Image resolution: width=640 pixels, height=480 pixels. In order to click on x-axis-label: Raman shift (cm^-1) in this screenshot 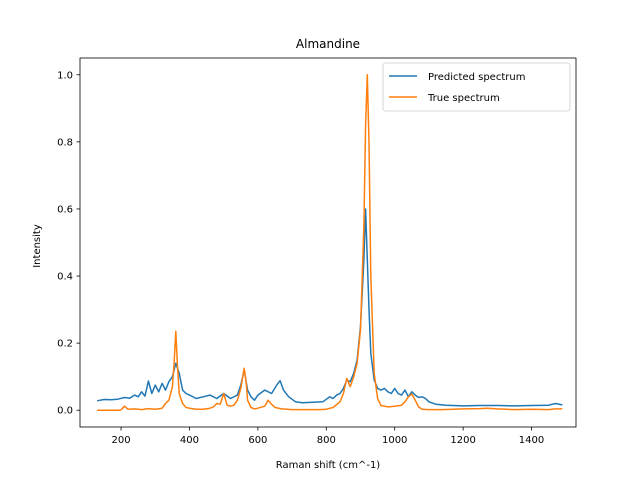, I will do `click(328, 465)`.